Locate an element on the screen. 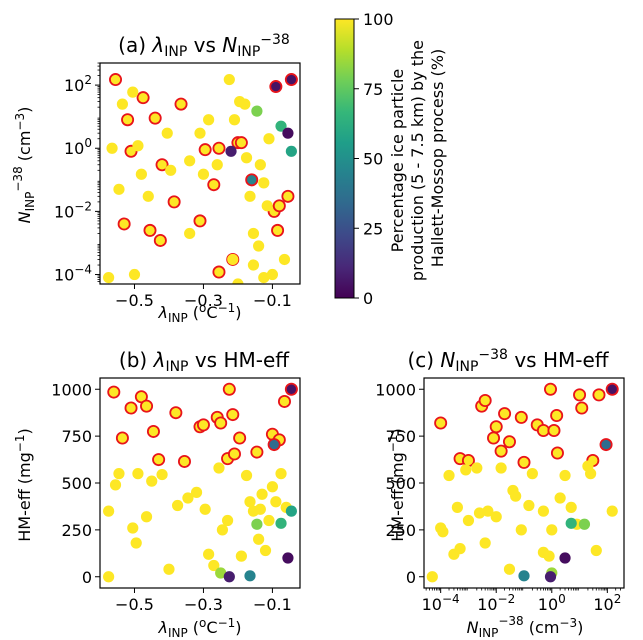 Image resolution: width=643 pixels, height=640 pixels. y-tick-label: 10² is located at coordinates (78, 84).